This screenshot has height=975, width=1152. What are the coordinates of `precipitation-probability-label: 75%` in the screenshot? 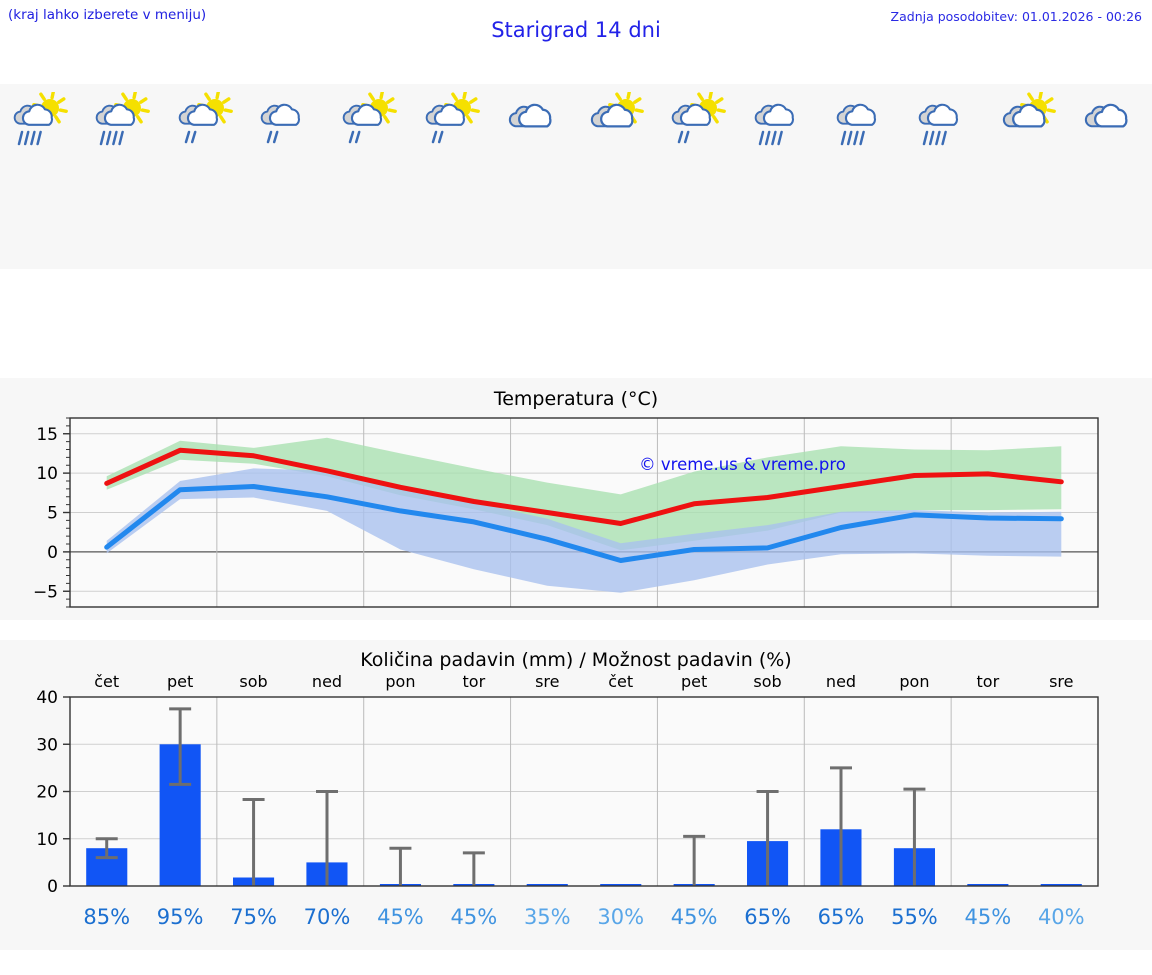 It's located at (253, 917).